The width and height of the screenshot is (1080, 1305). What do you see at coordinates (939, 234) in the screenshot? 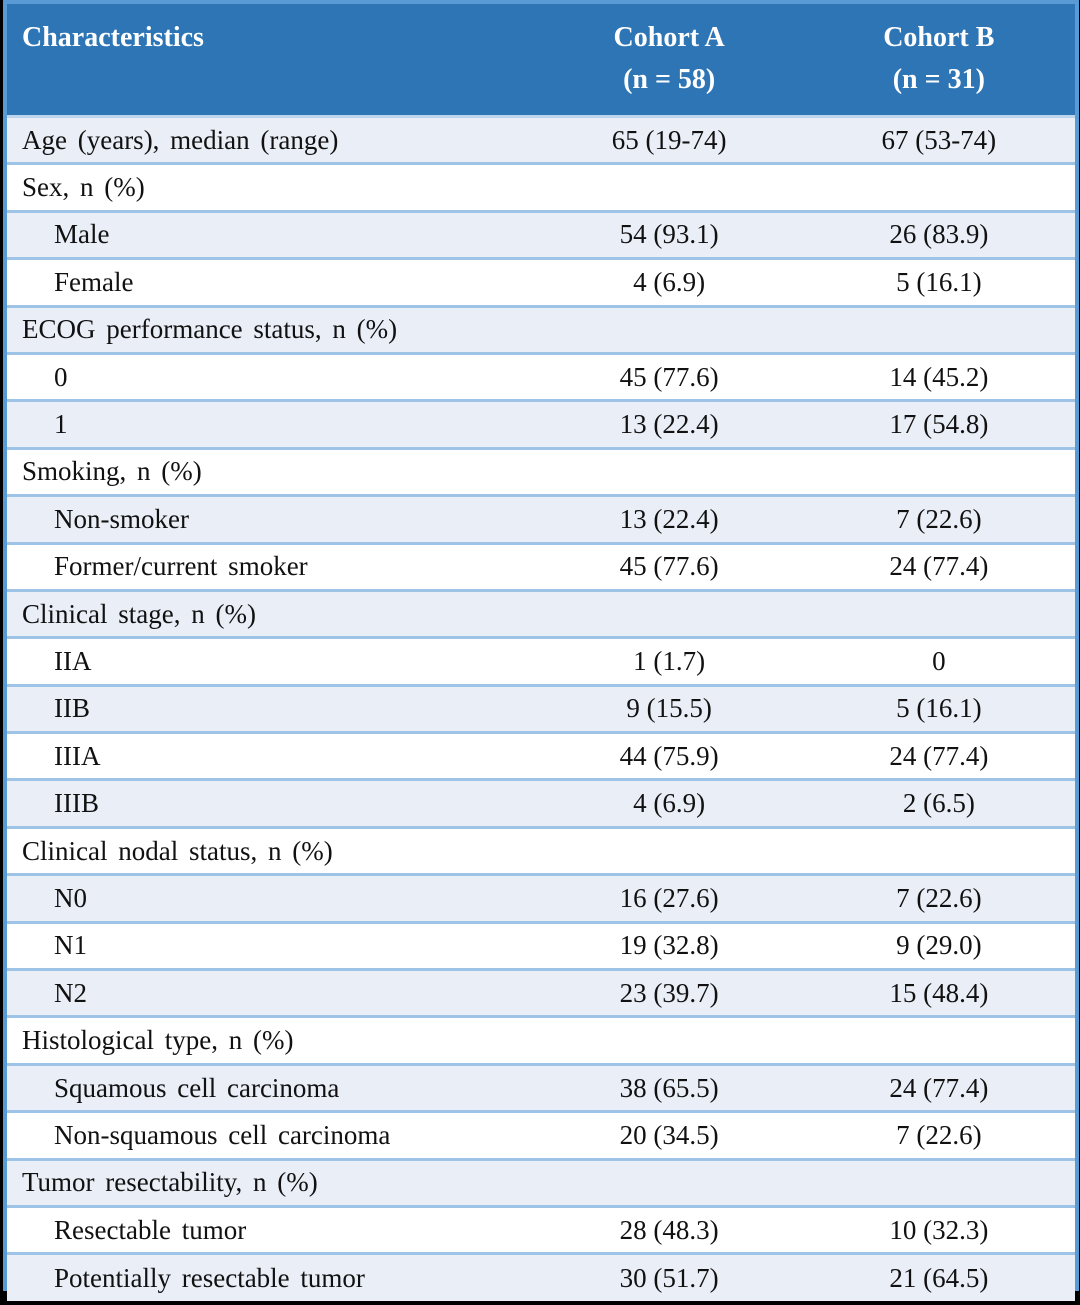
I see `cohort-b-value: 26 (83.9)` at bounding box center [939, 234].